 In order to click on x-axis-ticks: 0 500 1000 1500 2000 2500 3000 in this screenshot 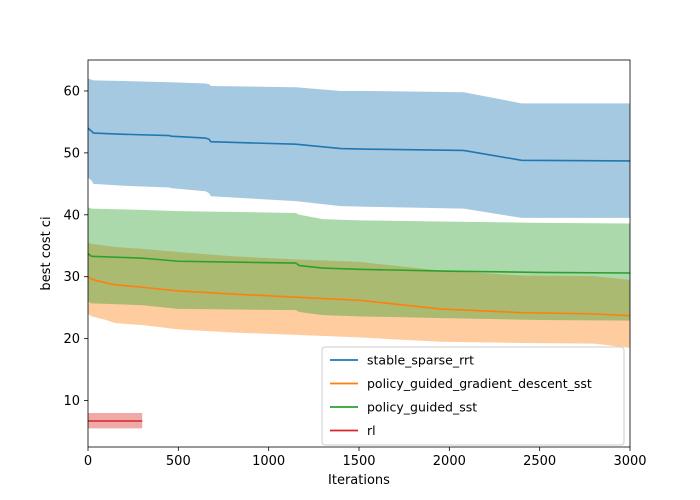, I will do `click(365, 458)`.